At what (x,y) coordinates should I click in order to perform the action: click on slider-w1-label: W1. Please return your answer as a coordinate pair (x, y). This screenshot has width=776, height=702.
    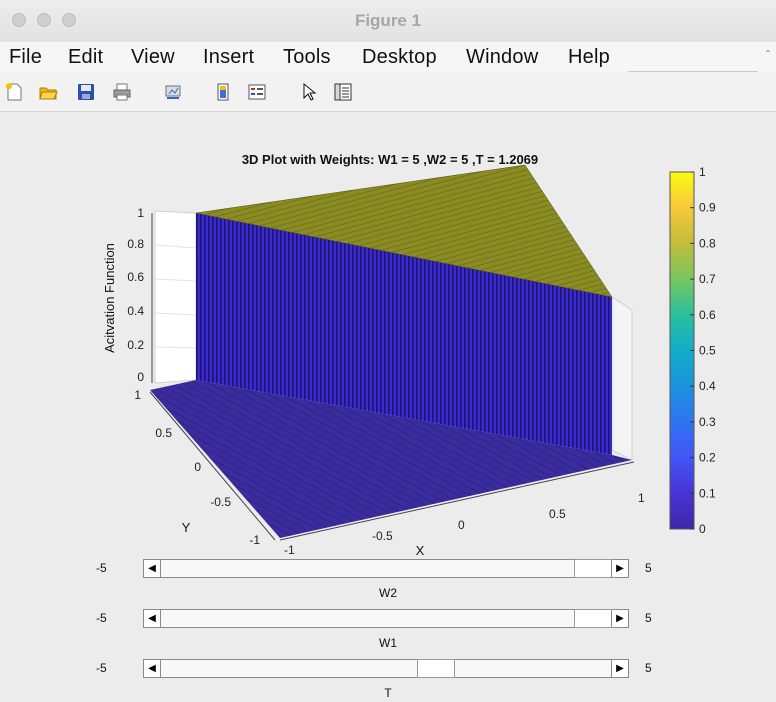
    Looking at the image, I should click on (388, 643).